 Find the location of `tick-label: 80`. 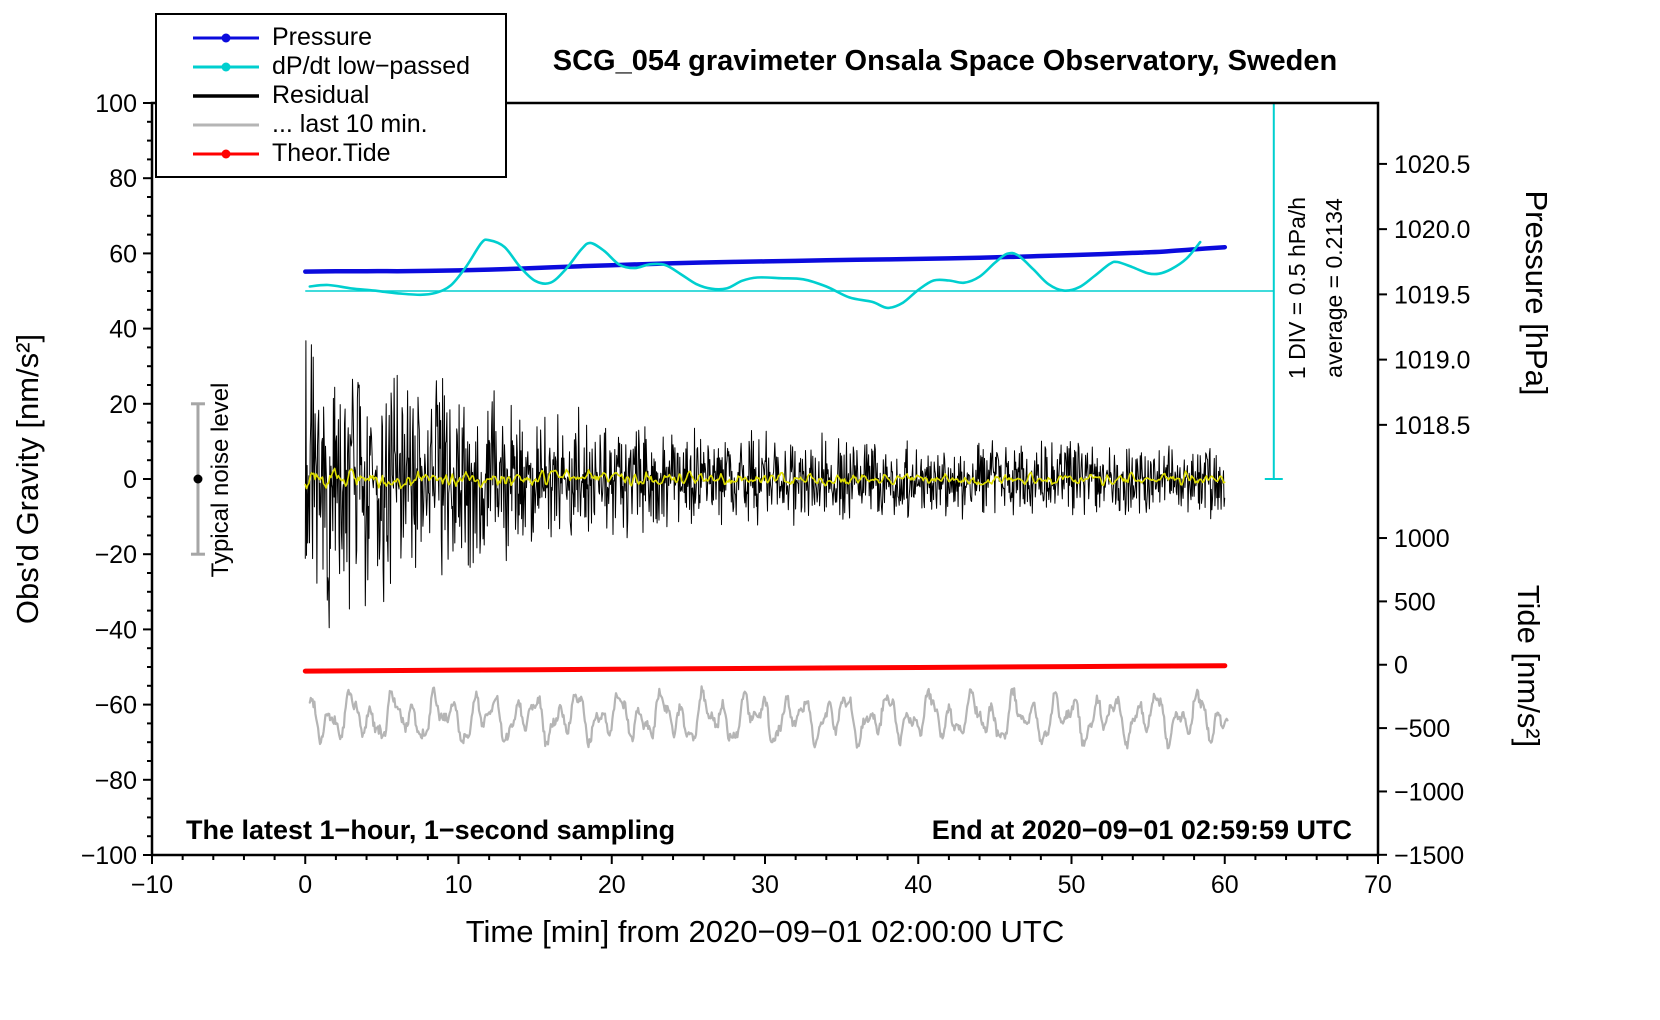

tick-label: 80 is located at coordinates (123, 179).